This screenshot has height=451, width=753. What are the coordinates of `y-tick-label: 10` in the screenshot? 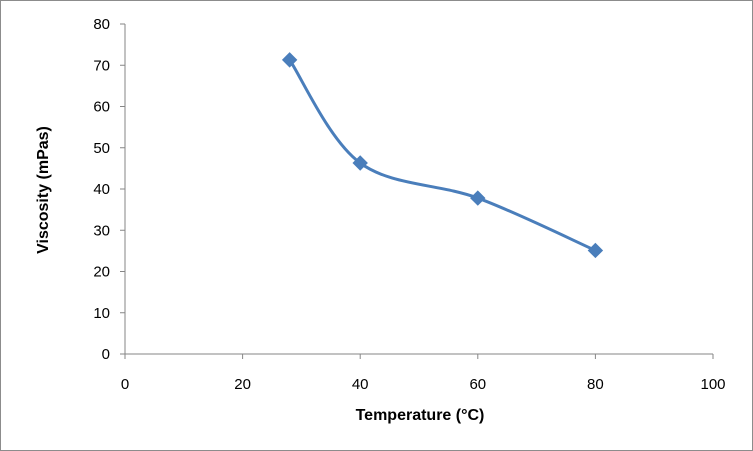 It's located at (101, 313).